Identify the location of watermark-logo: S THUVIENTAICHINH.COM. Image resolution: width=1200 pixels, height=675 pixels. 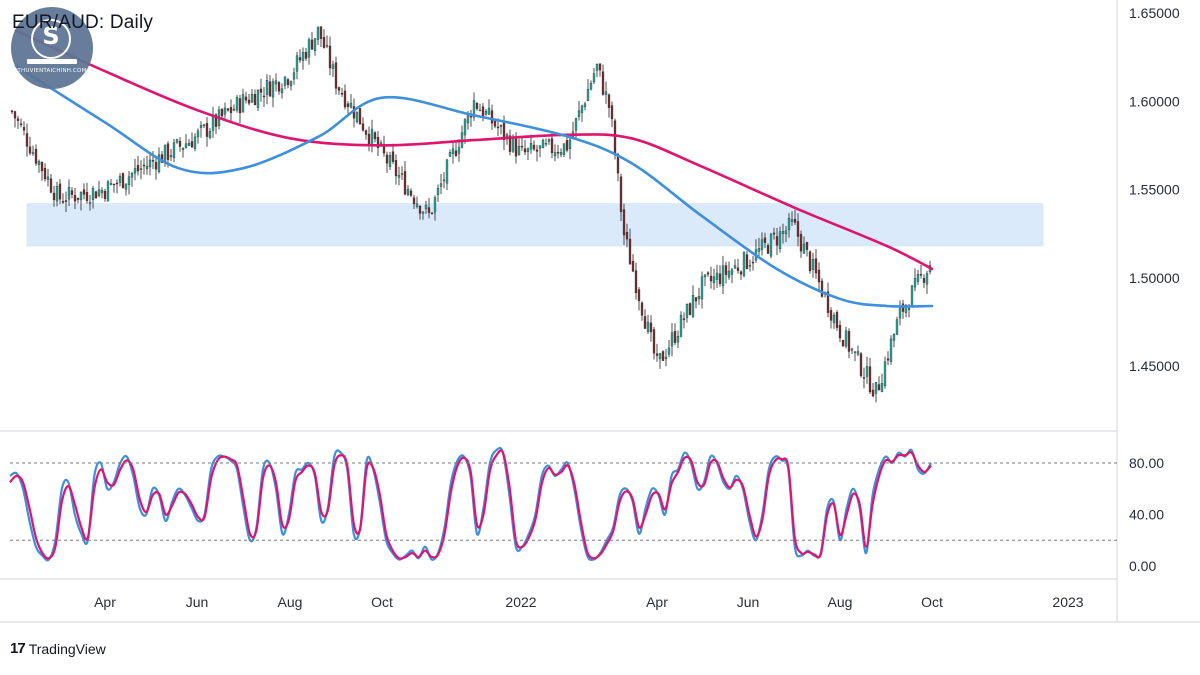
(52, 48).